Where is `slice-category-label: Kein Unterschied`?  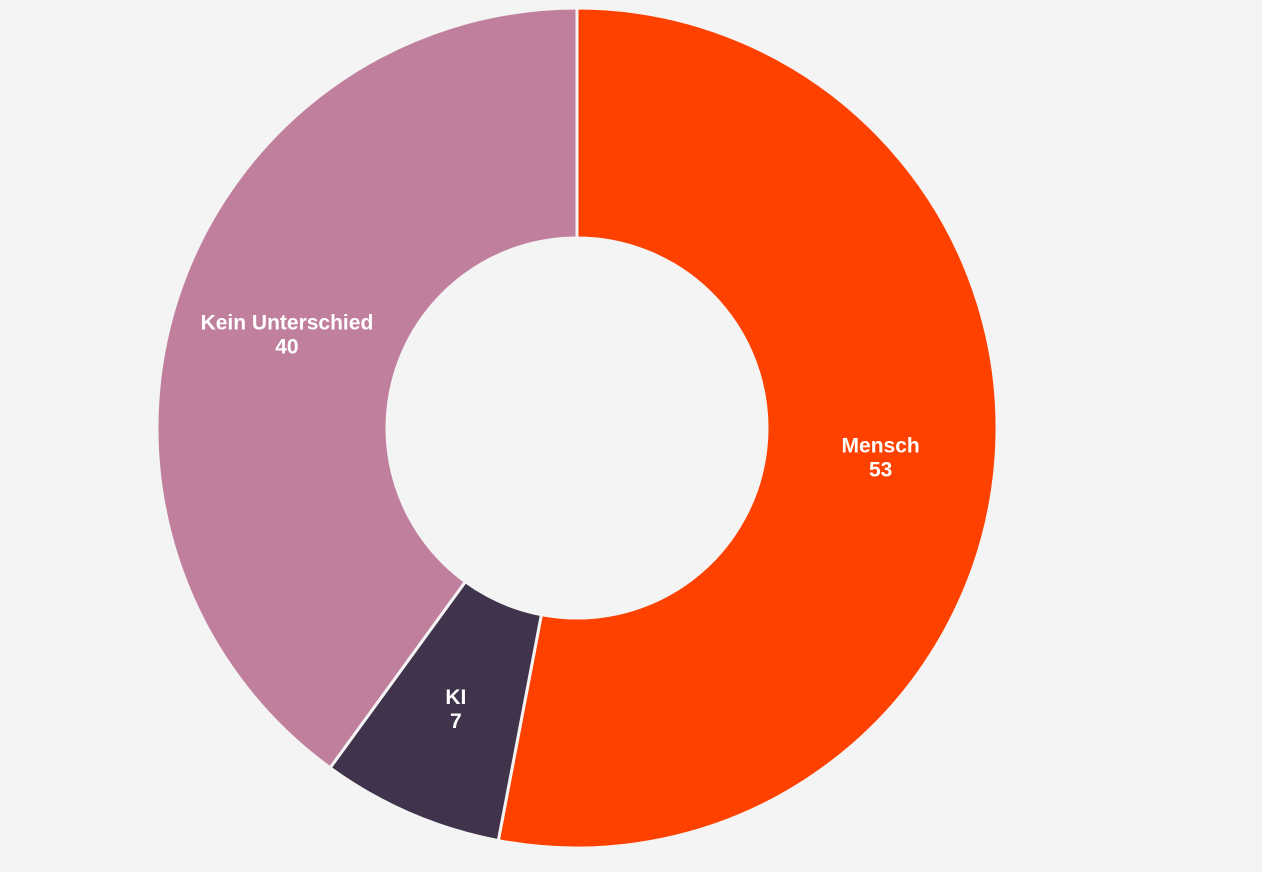
slice-category-label: Kein Unterschied is located at coordinates (287, 323).